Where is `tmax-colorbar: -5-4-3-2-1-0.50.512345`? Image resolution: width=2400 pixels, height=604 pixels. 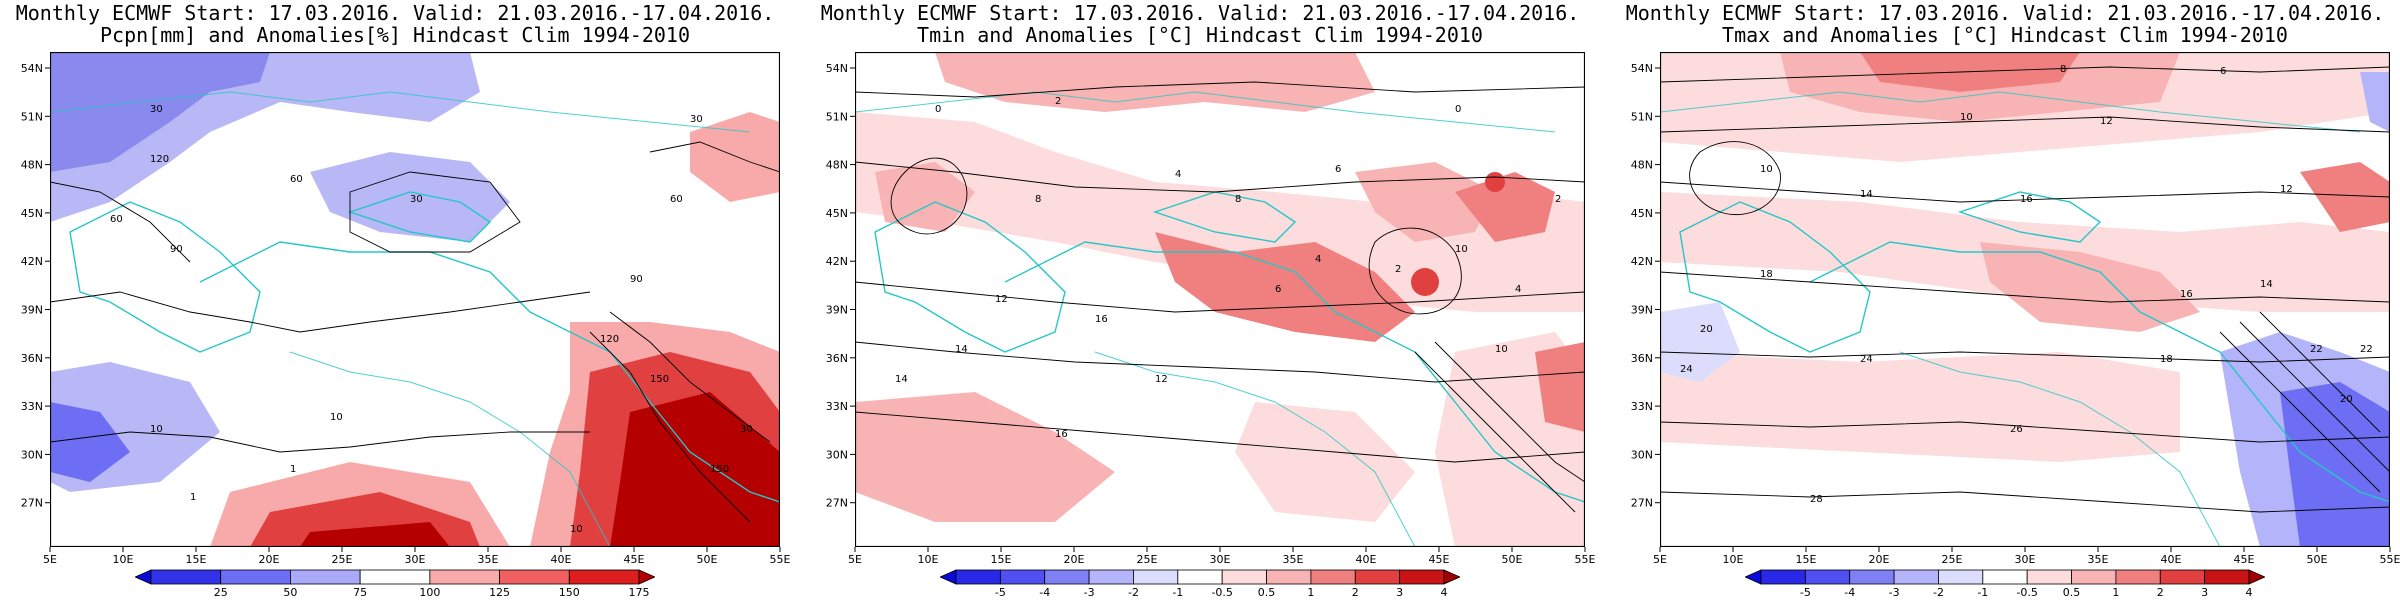 tmax-colorbar: -5-4-3-2-1-0.50.512345 is located at coordinates (2020, 586).